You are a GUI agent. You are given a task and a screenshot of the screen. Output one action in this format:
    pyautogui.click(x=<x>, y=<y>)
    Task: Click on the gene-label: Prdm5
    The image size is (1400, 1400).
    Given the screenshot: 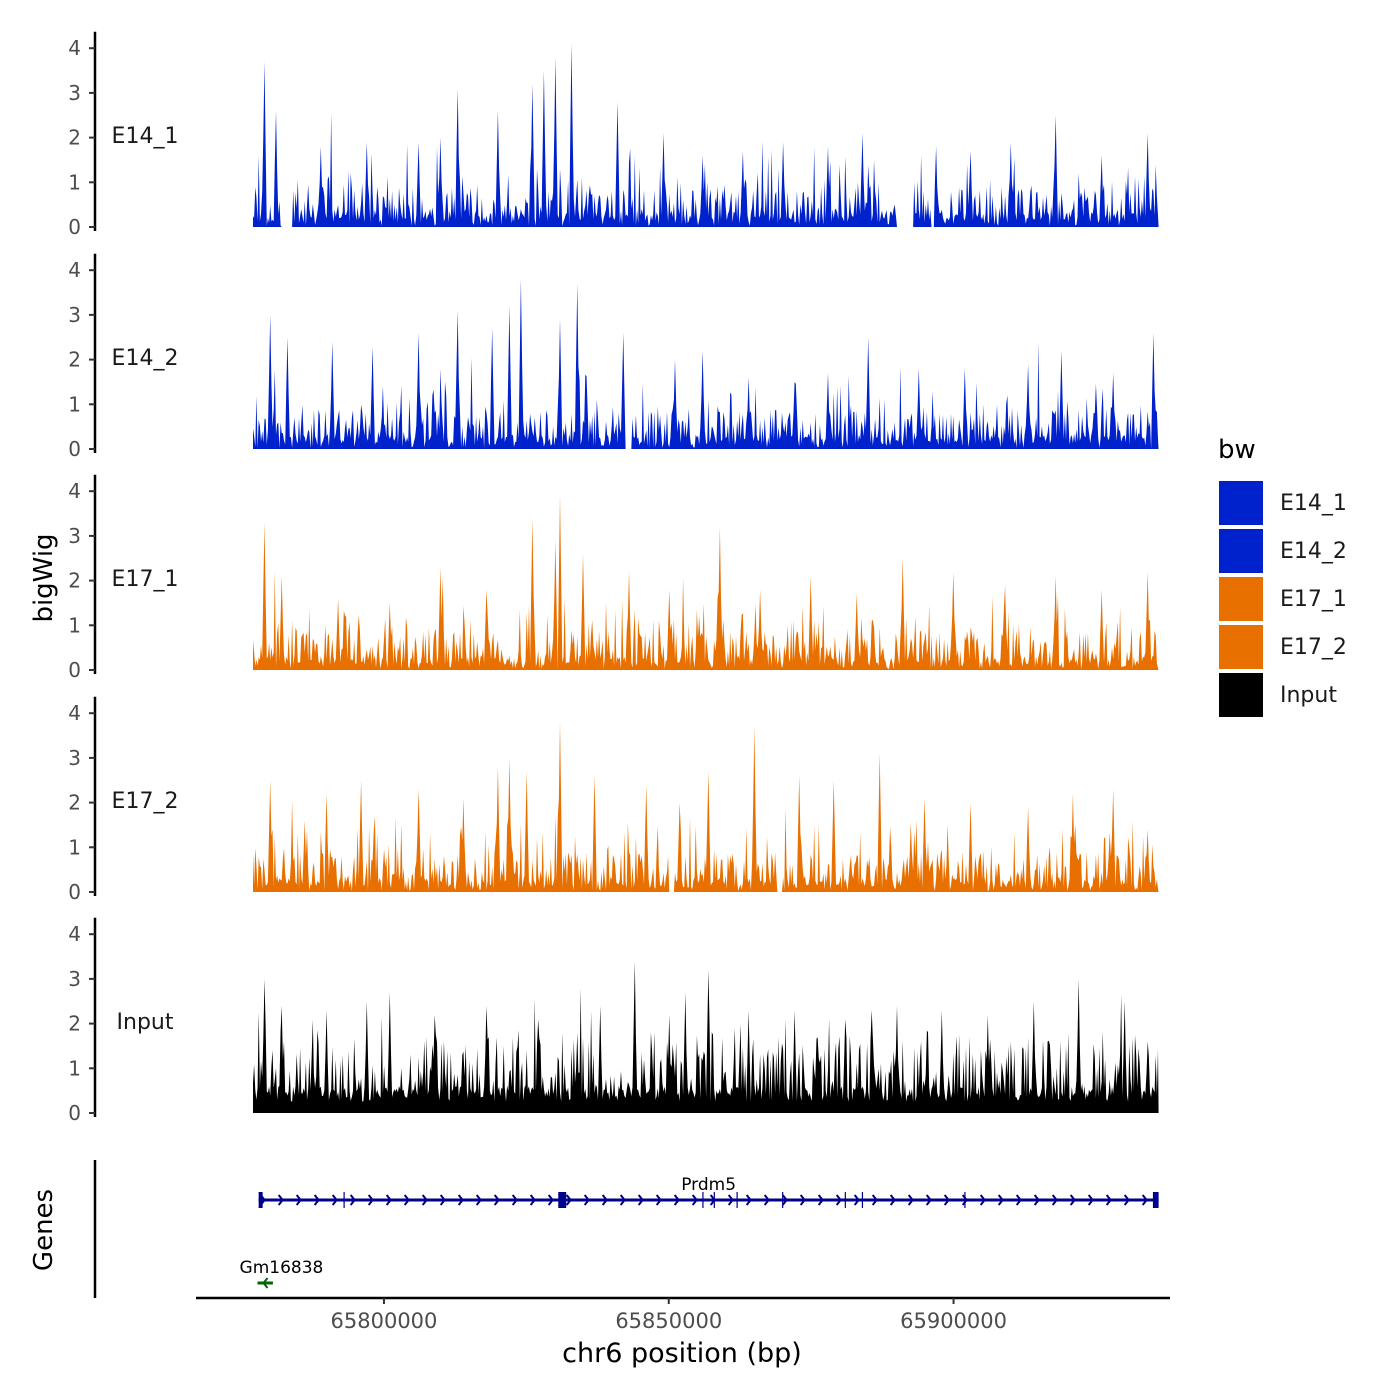 What is the action you would take?
    pyautogui.click(x=708, y=1185)
    